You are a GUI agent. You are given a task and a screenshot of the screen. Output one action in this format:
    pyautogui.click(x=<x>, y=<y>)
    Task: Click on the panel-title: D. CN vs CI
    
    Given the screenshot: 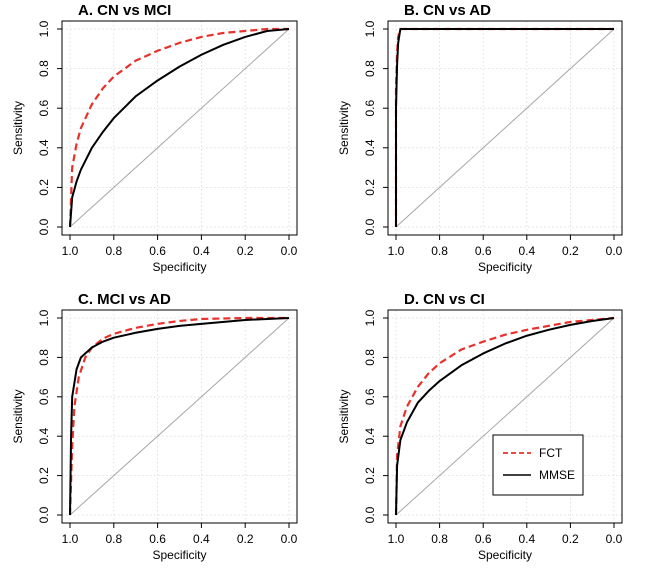 What is the action you would take?
    pyautogui.click(x=444, y=299)
    